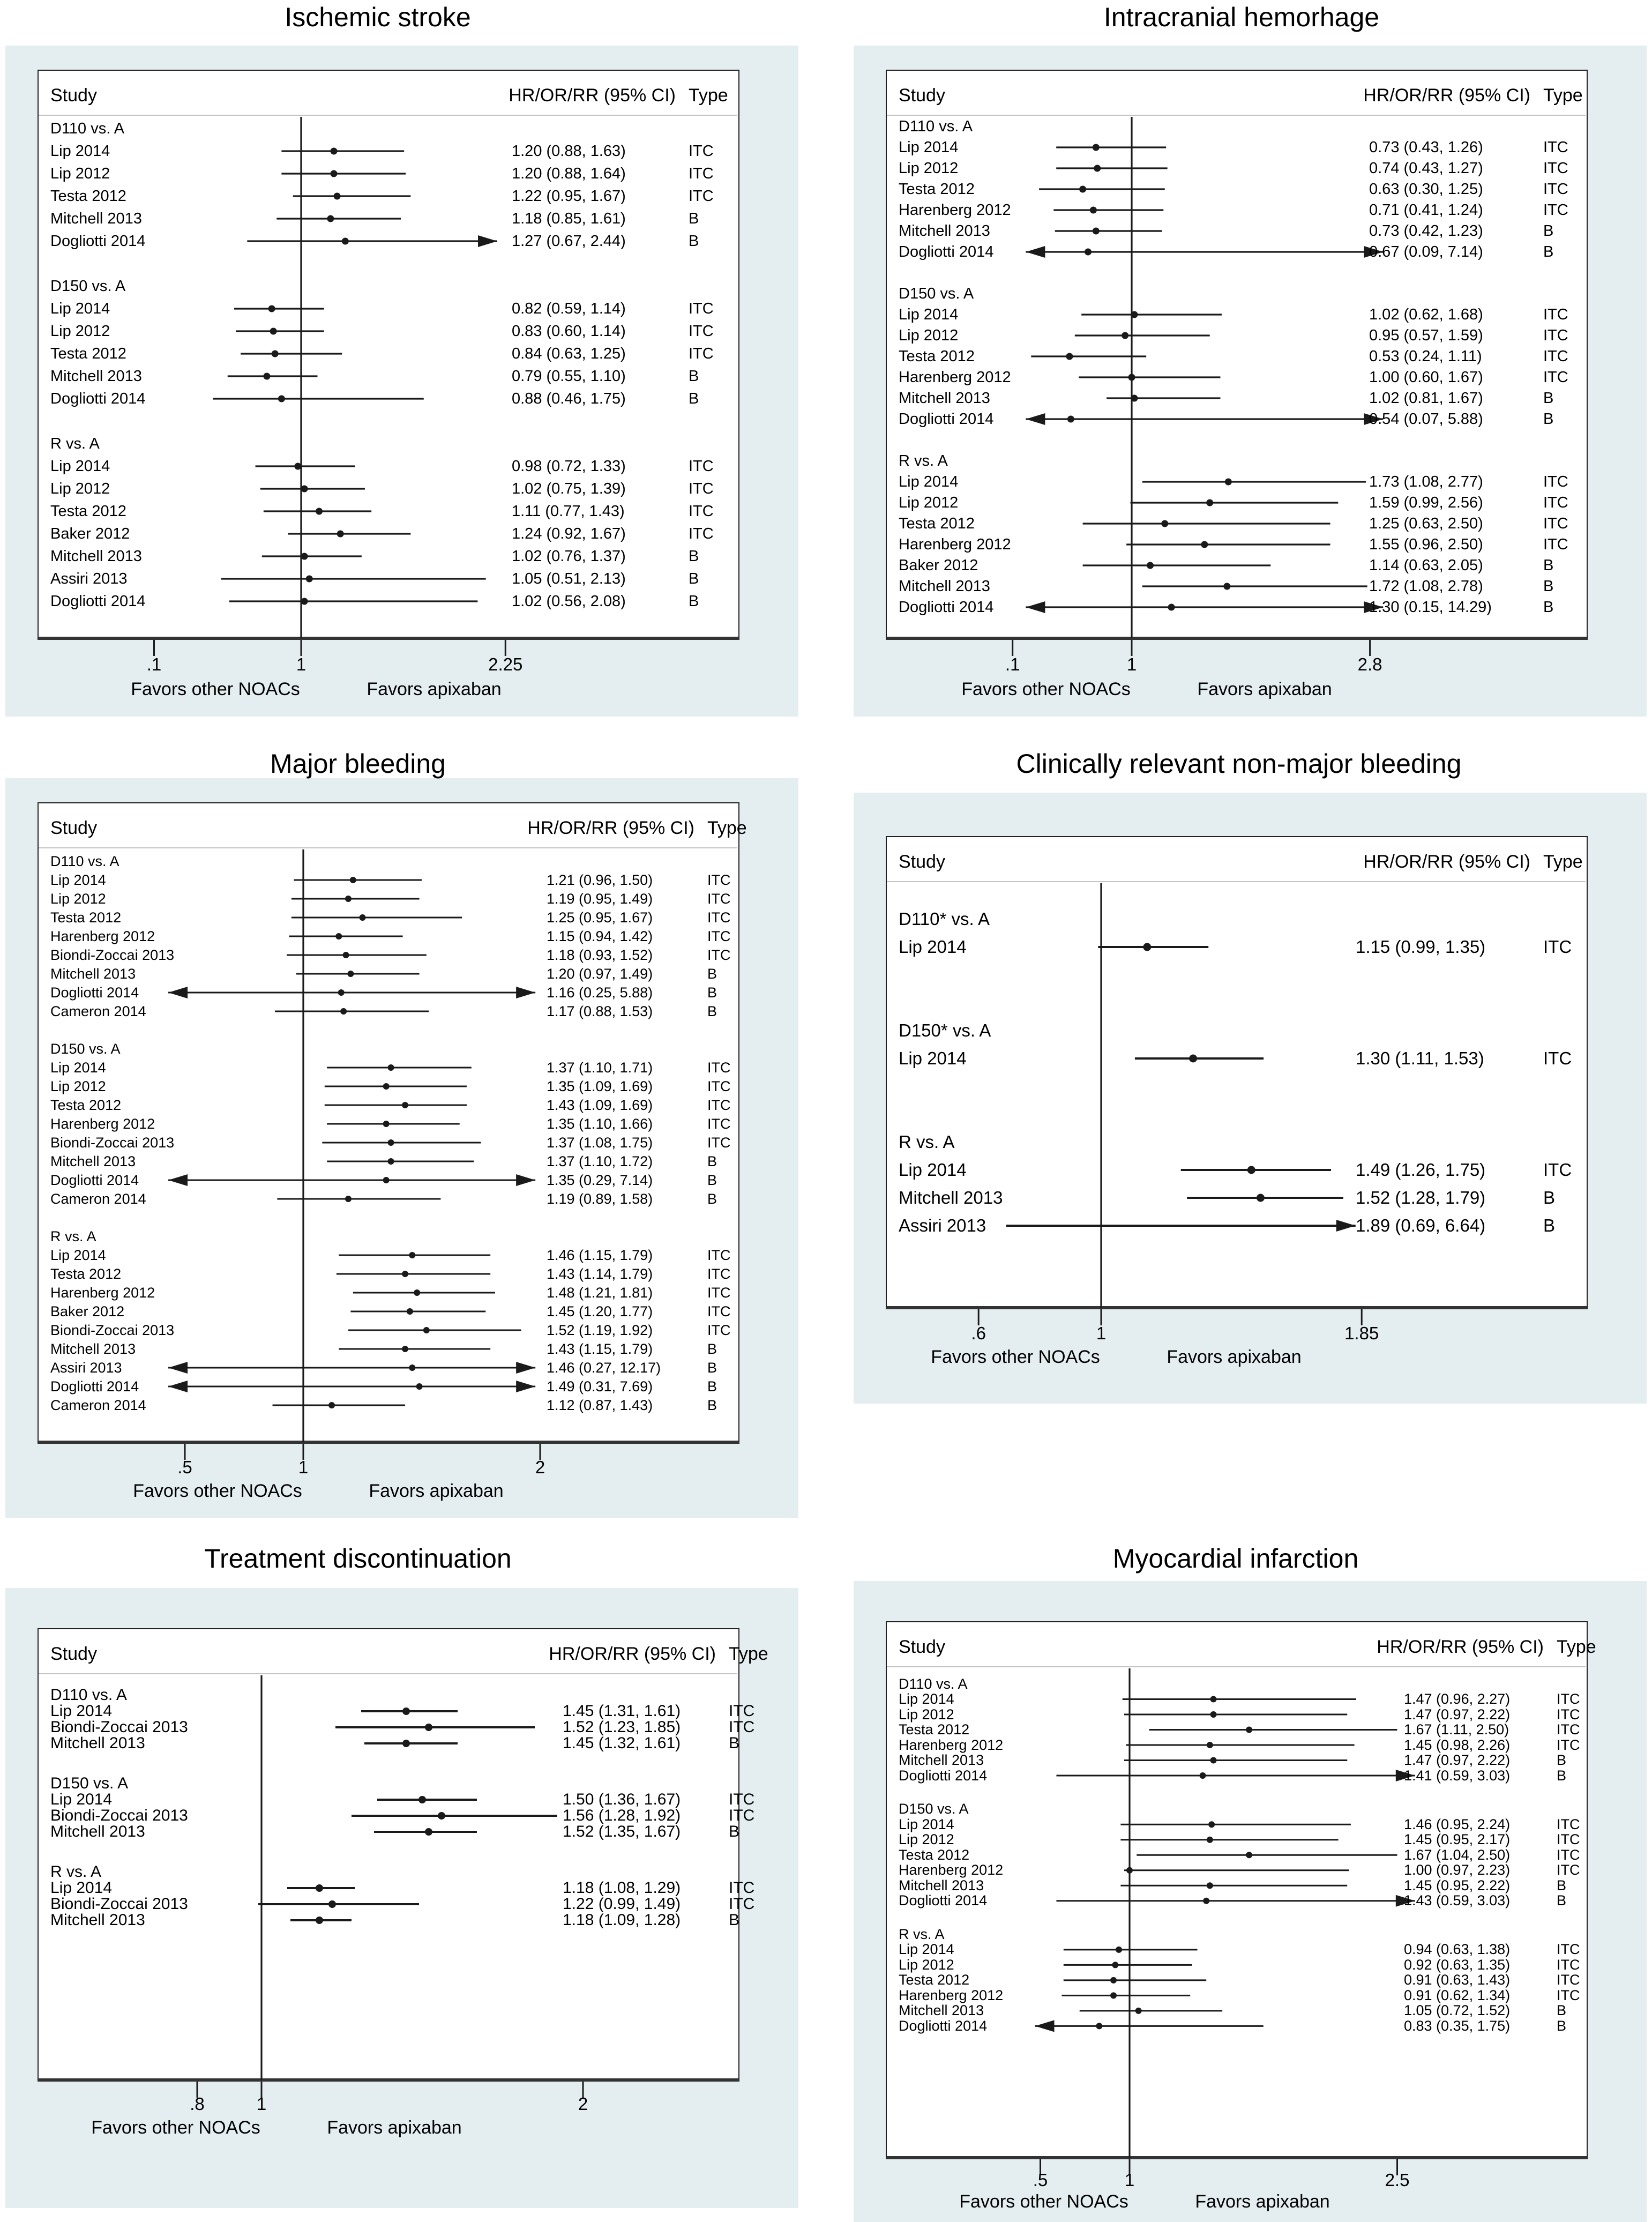  I want to click on estimate-value: 1.48 (1.21, 1.81), so click(600, 1292).